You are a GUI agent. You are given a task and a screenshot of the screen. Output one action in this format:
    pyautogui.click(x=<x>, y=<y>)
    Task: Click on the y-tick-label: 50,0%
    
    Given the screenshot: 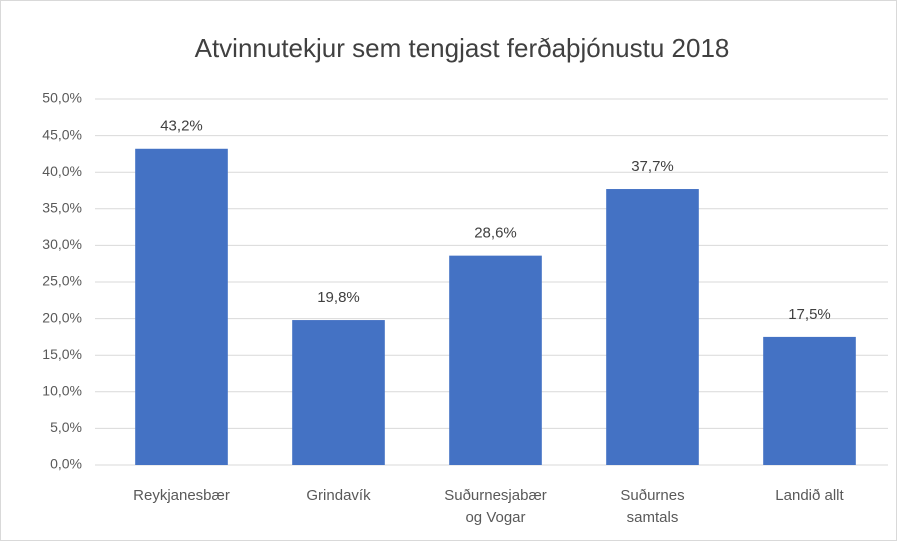 What is the action you would take?
    pyautogui.click(x=62, y=98)
    